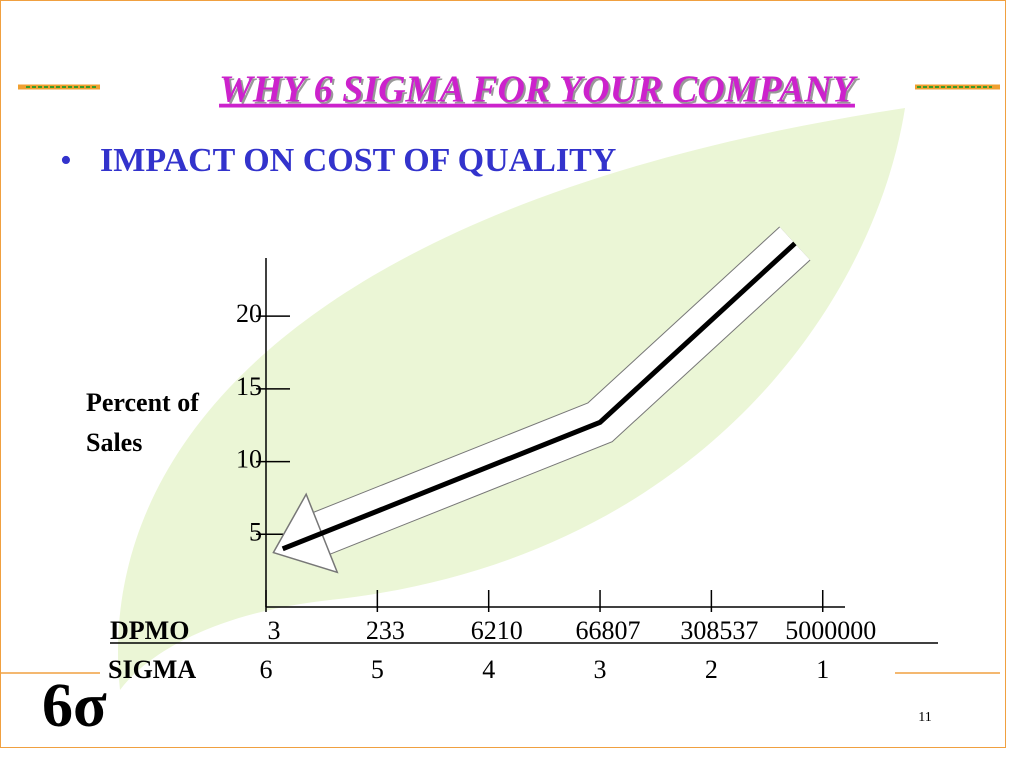 The image size is (1024, 768). What do you see at coordinates (149, 630) in the screenshot?
I see `x2-label: DPMO` at bounding box center [149, 630].